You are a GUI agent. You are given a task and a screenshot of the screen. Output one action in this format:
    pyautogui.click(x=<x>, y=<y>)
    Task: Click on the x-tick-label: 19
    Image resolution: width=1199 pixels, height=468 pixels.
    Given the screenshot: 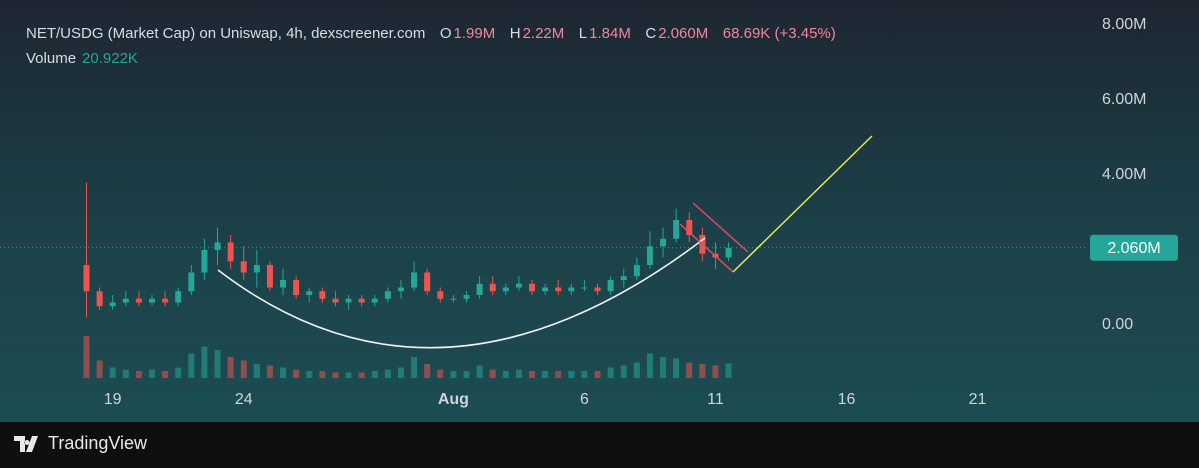 What is the action you would take?
    pyautogui.click(x=113, y=399)
    